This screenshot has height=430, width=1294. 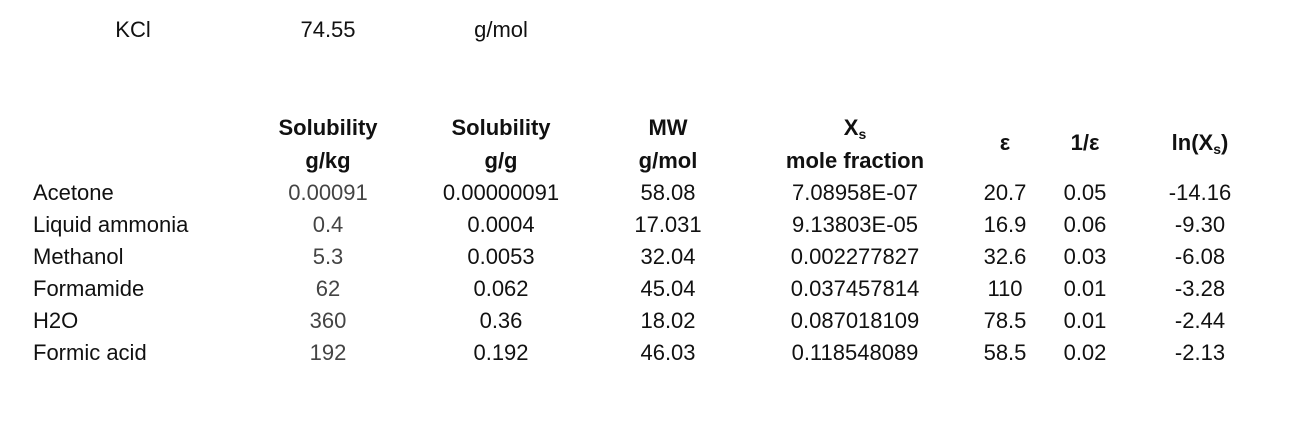 What do you see at coordinates (1005, 192) in the screenshot?
I see `cell-eps: 20.7` at bounding box center [1005, 192].